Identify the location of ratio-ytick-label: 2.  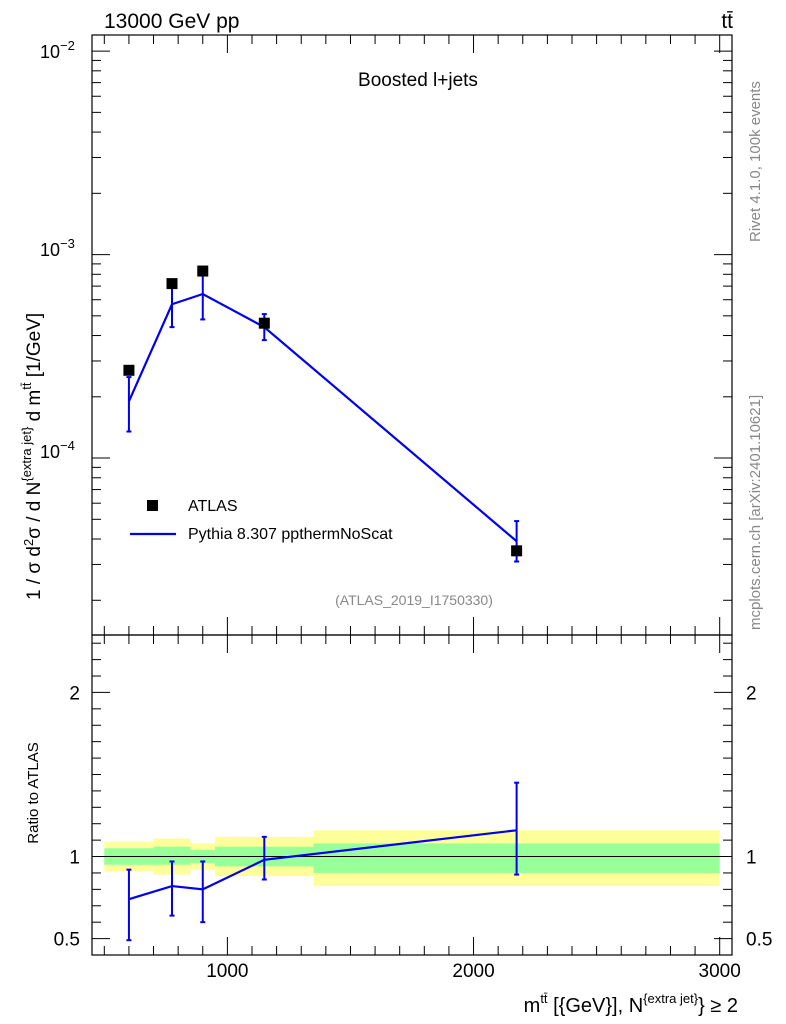
(74, 693).